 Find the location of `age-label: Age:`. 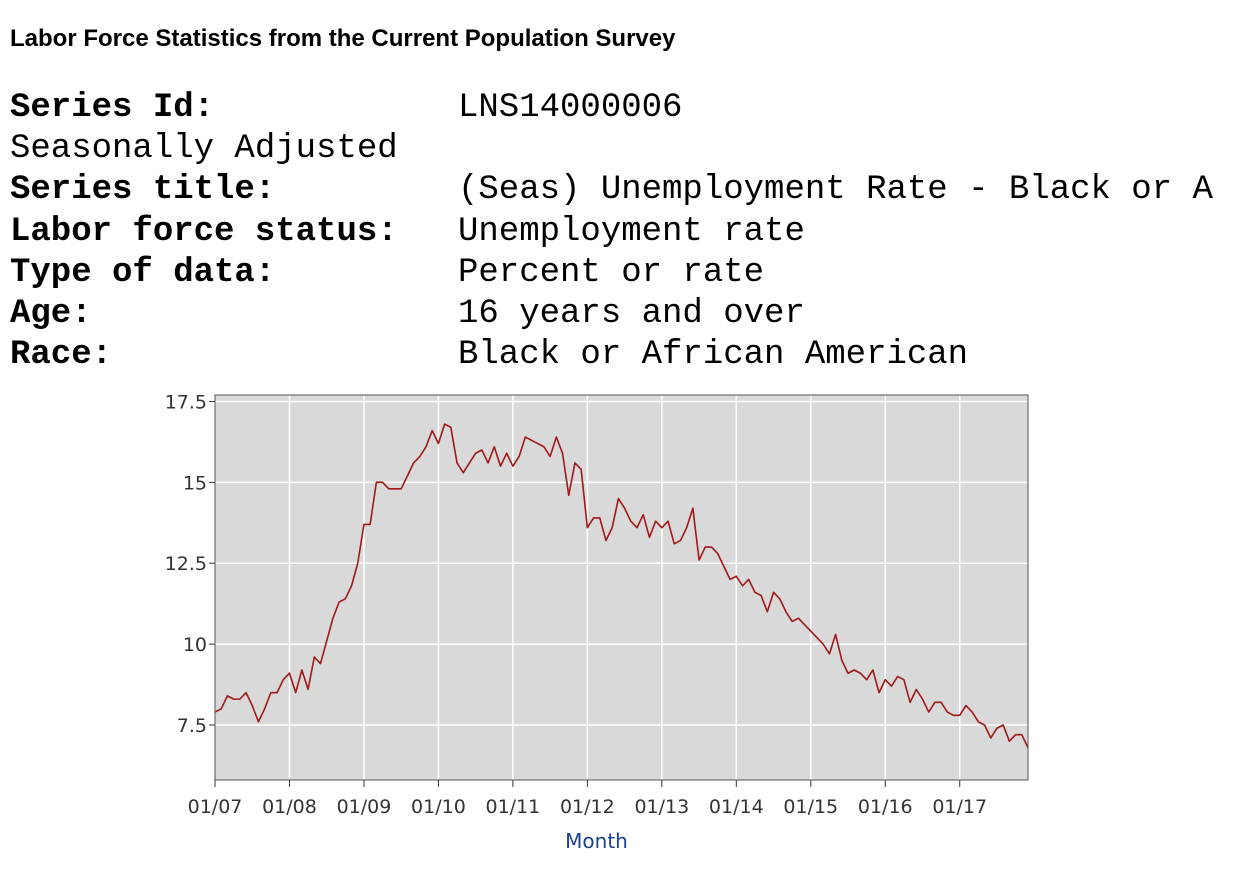

age-label: Age: is located at coordinates (51, 313).